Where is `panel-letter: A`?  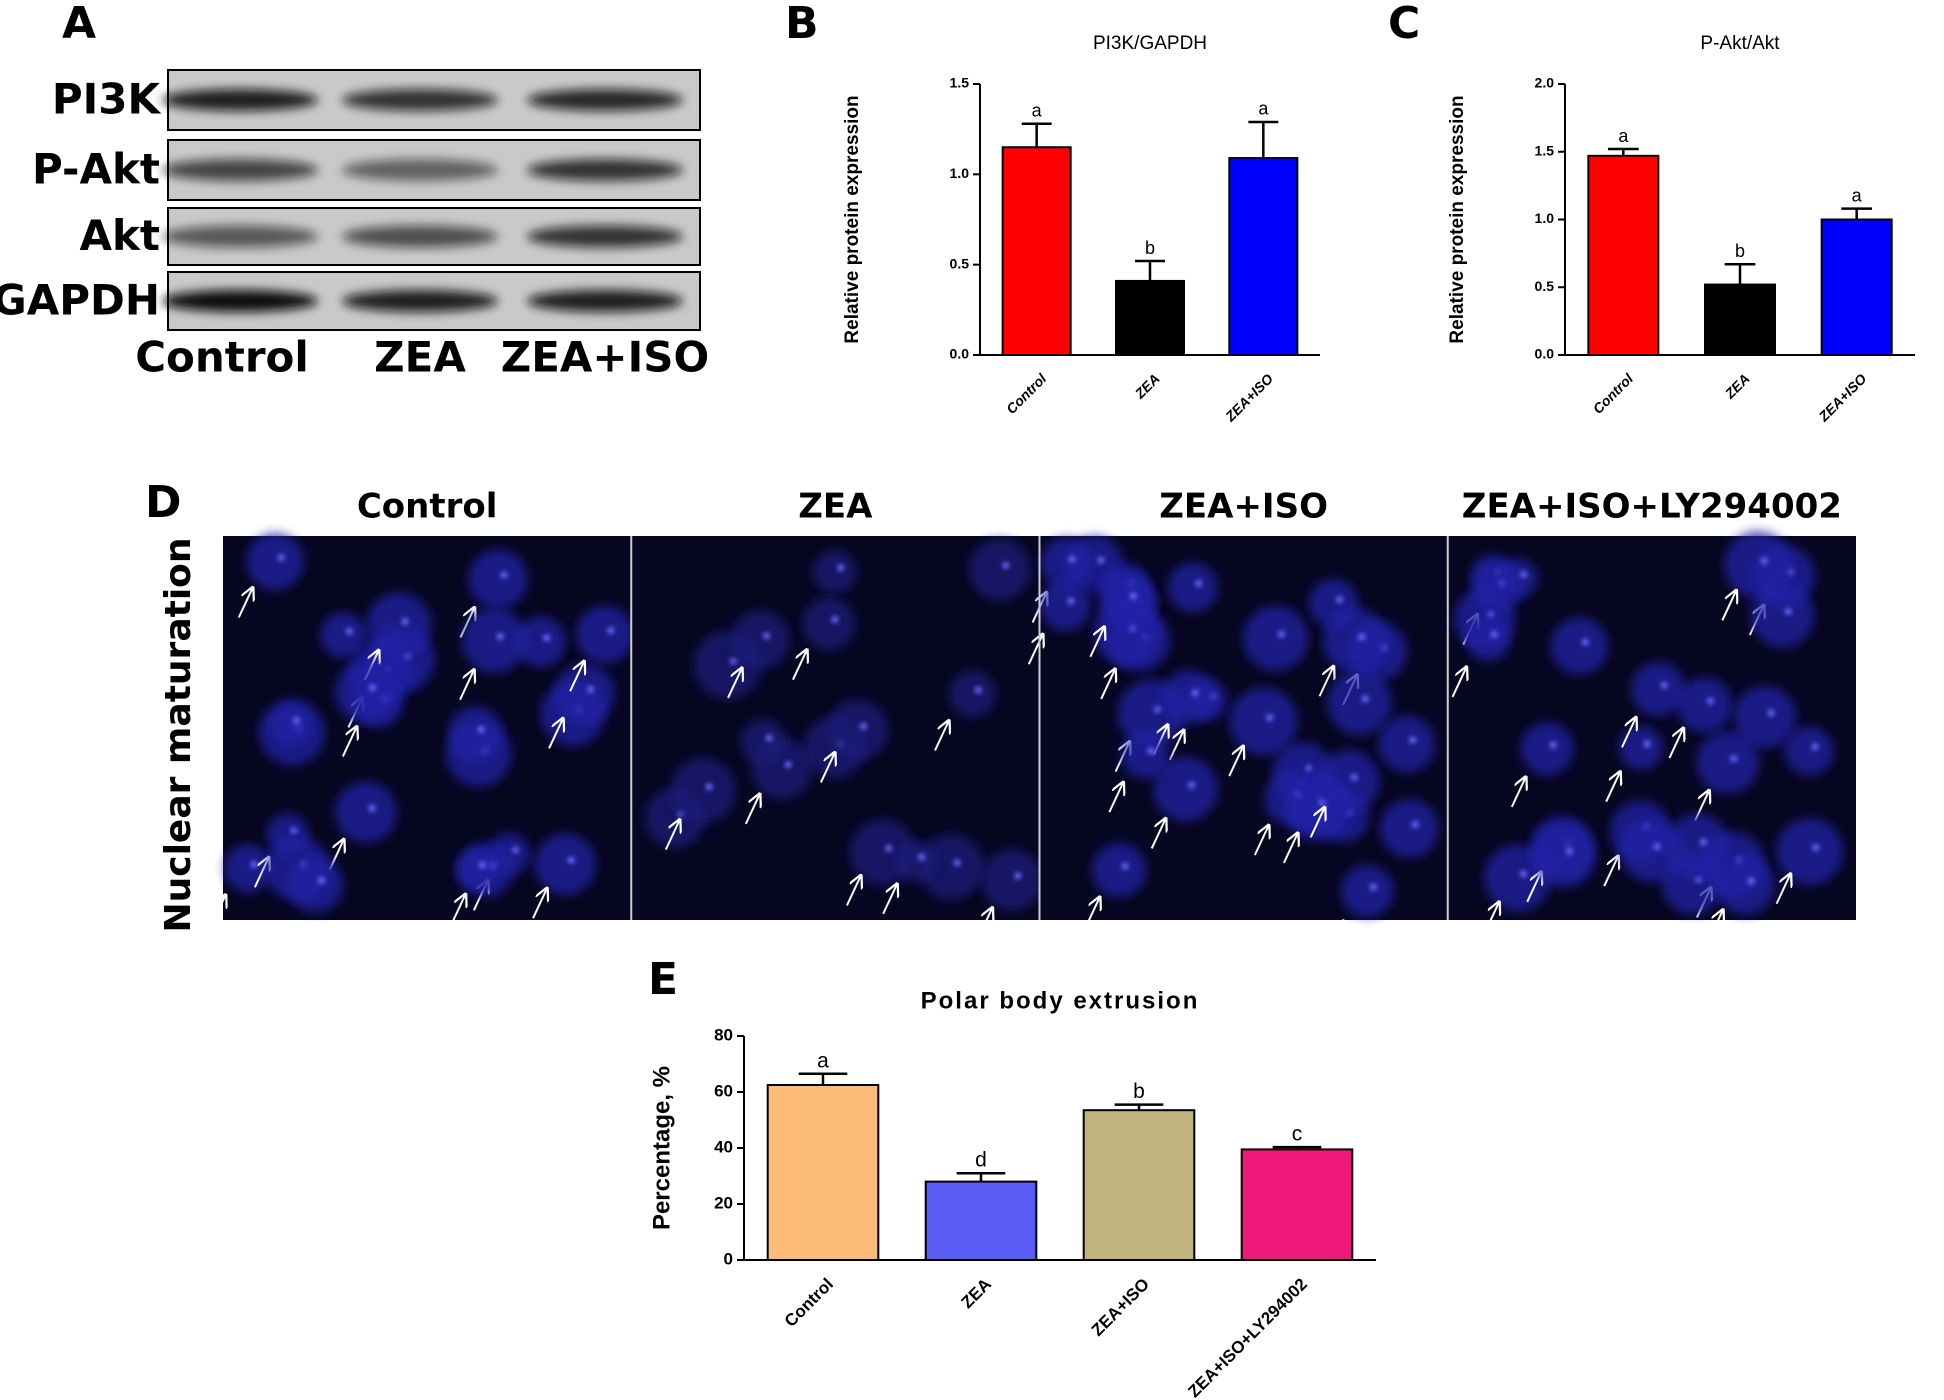
panel-letter: A is located at coordinates (79, 24).